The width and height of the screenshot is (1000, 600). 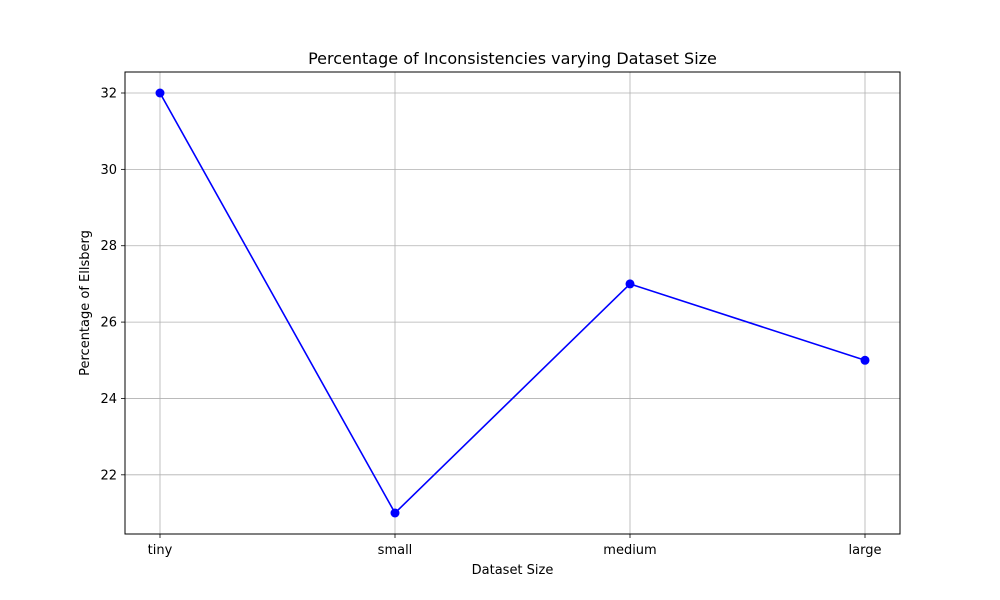 What do you see at coordinates (513, 570) in the screenshot?
I see `x-axis-label: Dataset Size` at bounding box center [513, 570].